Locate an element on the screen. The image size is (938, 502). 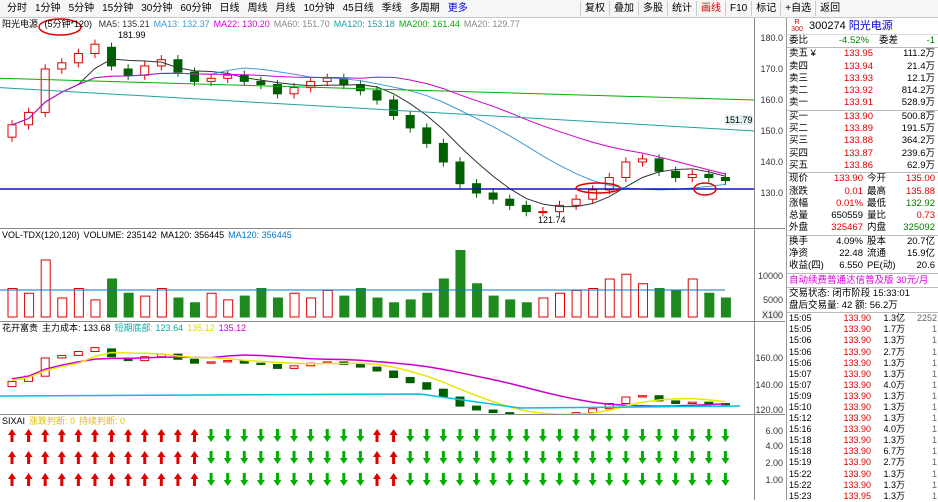
tab-0: 分时 is located at coordinates (17, 8).